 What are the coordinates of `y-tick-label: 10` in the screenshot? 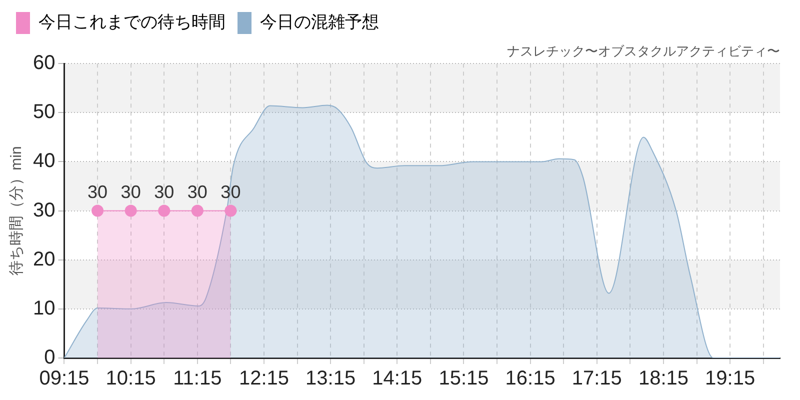 It's located at (44, 308).